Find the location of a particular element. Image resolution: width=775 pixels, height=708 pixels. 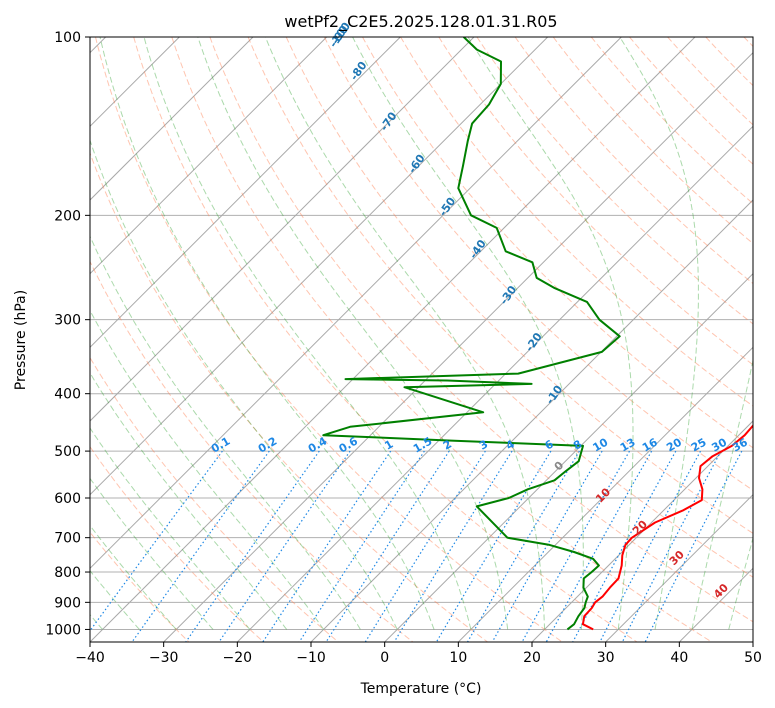

x-tick-label: 0 is located at coordinates (384, 658).